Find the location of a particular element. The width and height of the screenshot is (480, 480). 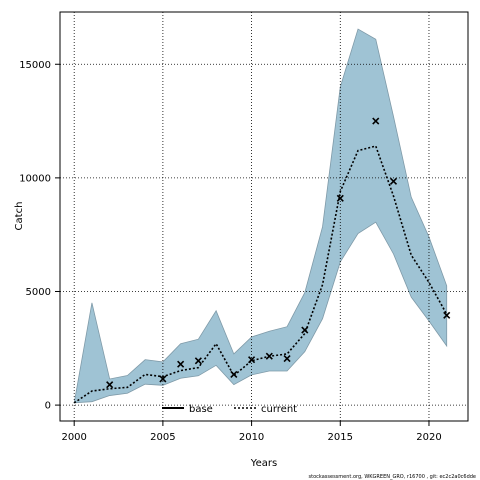

y-tick-label: 15000 is located at coordinates (35, 65).